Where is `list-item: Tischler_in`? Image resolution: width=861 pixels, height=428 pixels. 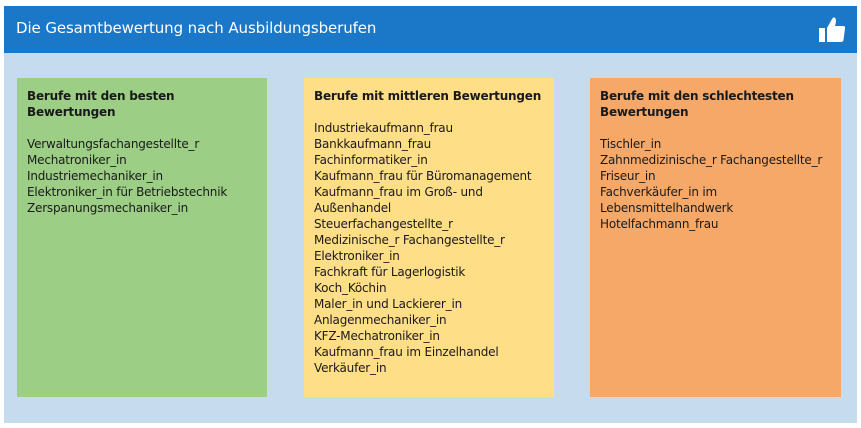 list-item: Tischler_in is located at coordinates (631, 144).